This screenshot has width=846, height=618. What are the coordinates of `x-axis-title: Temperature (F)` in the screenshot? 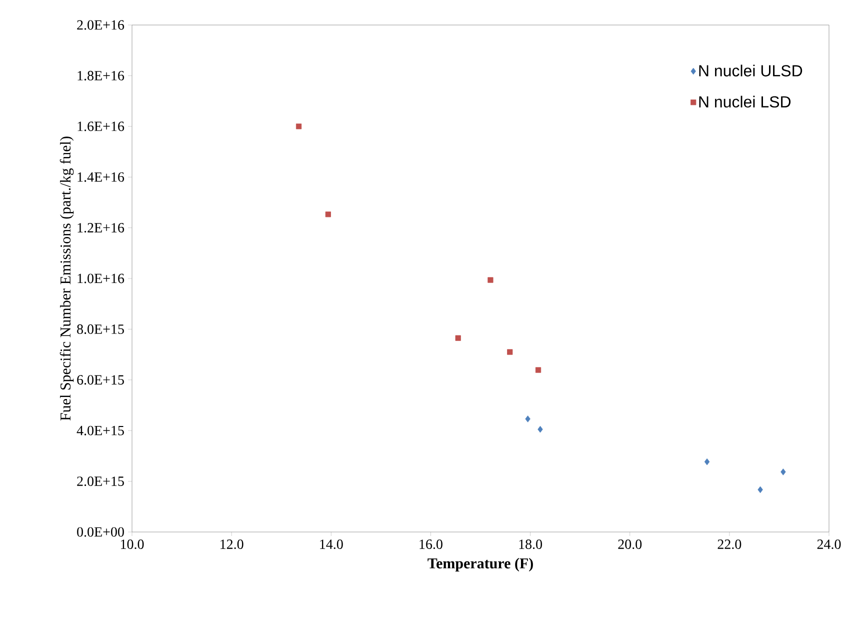 It's located at (480, 565).